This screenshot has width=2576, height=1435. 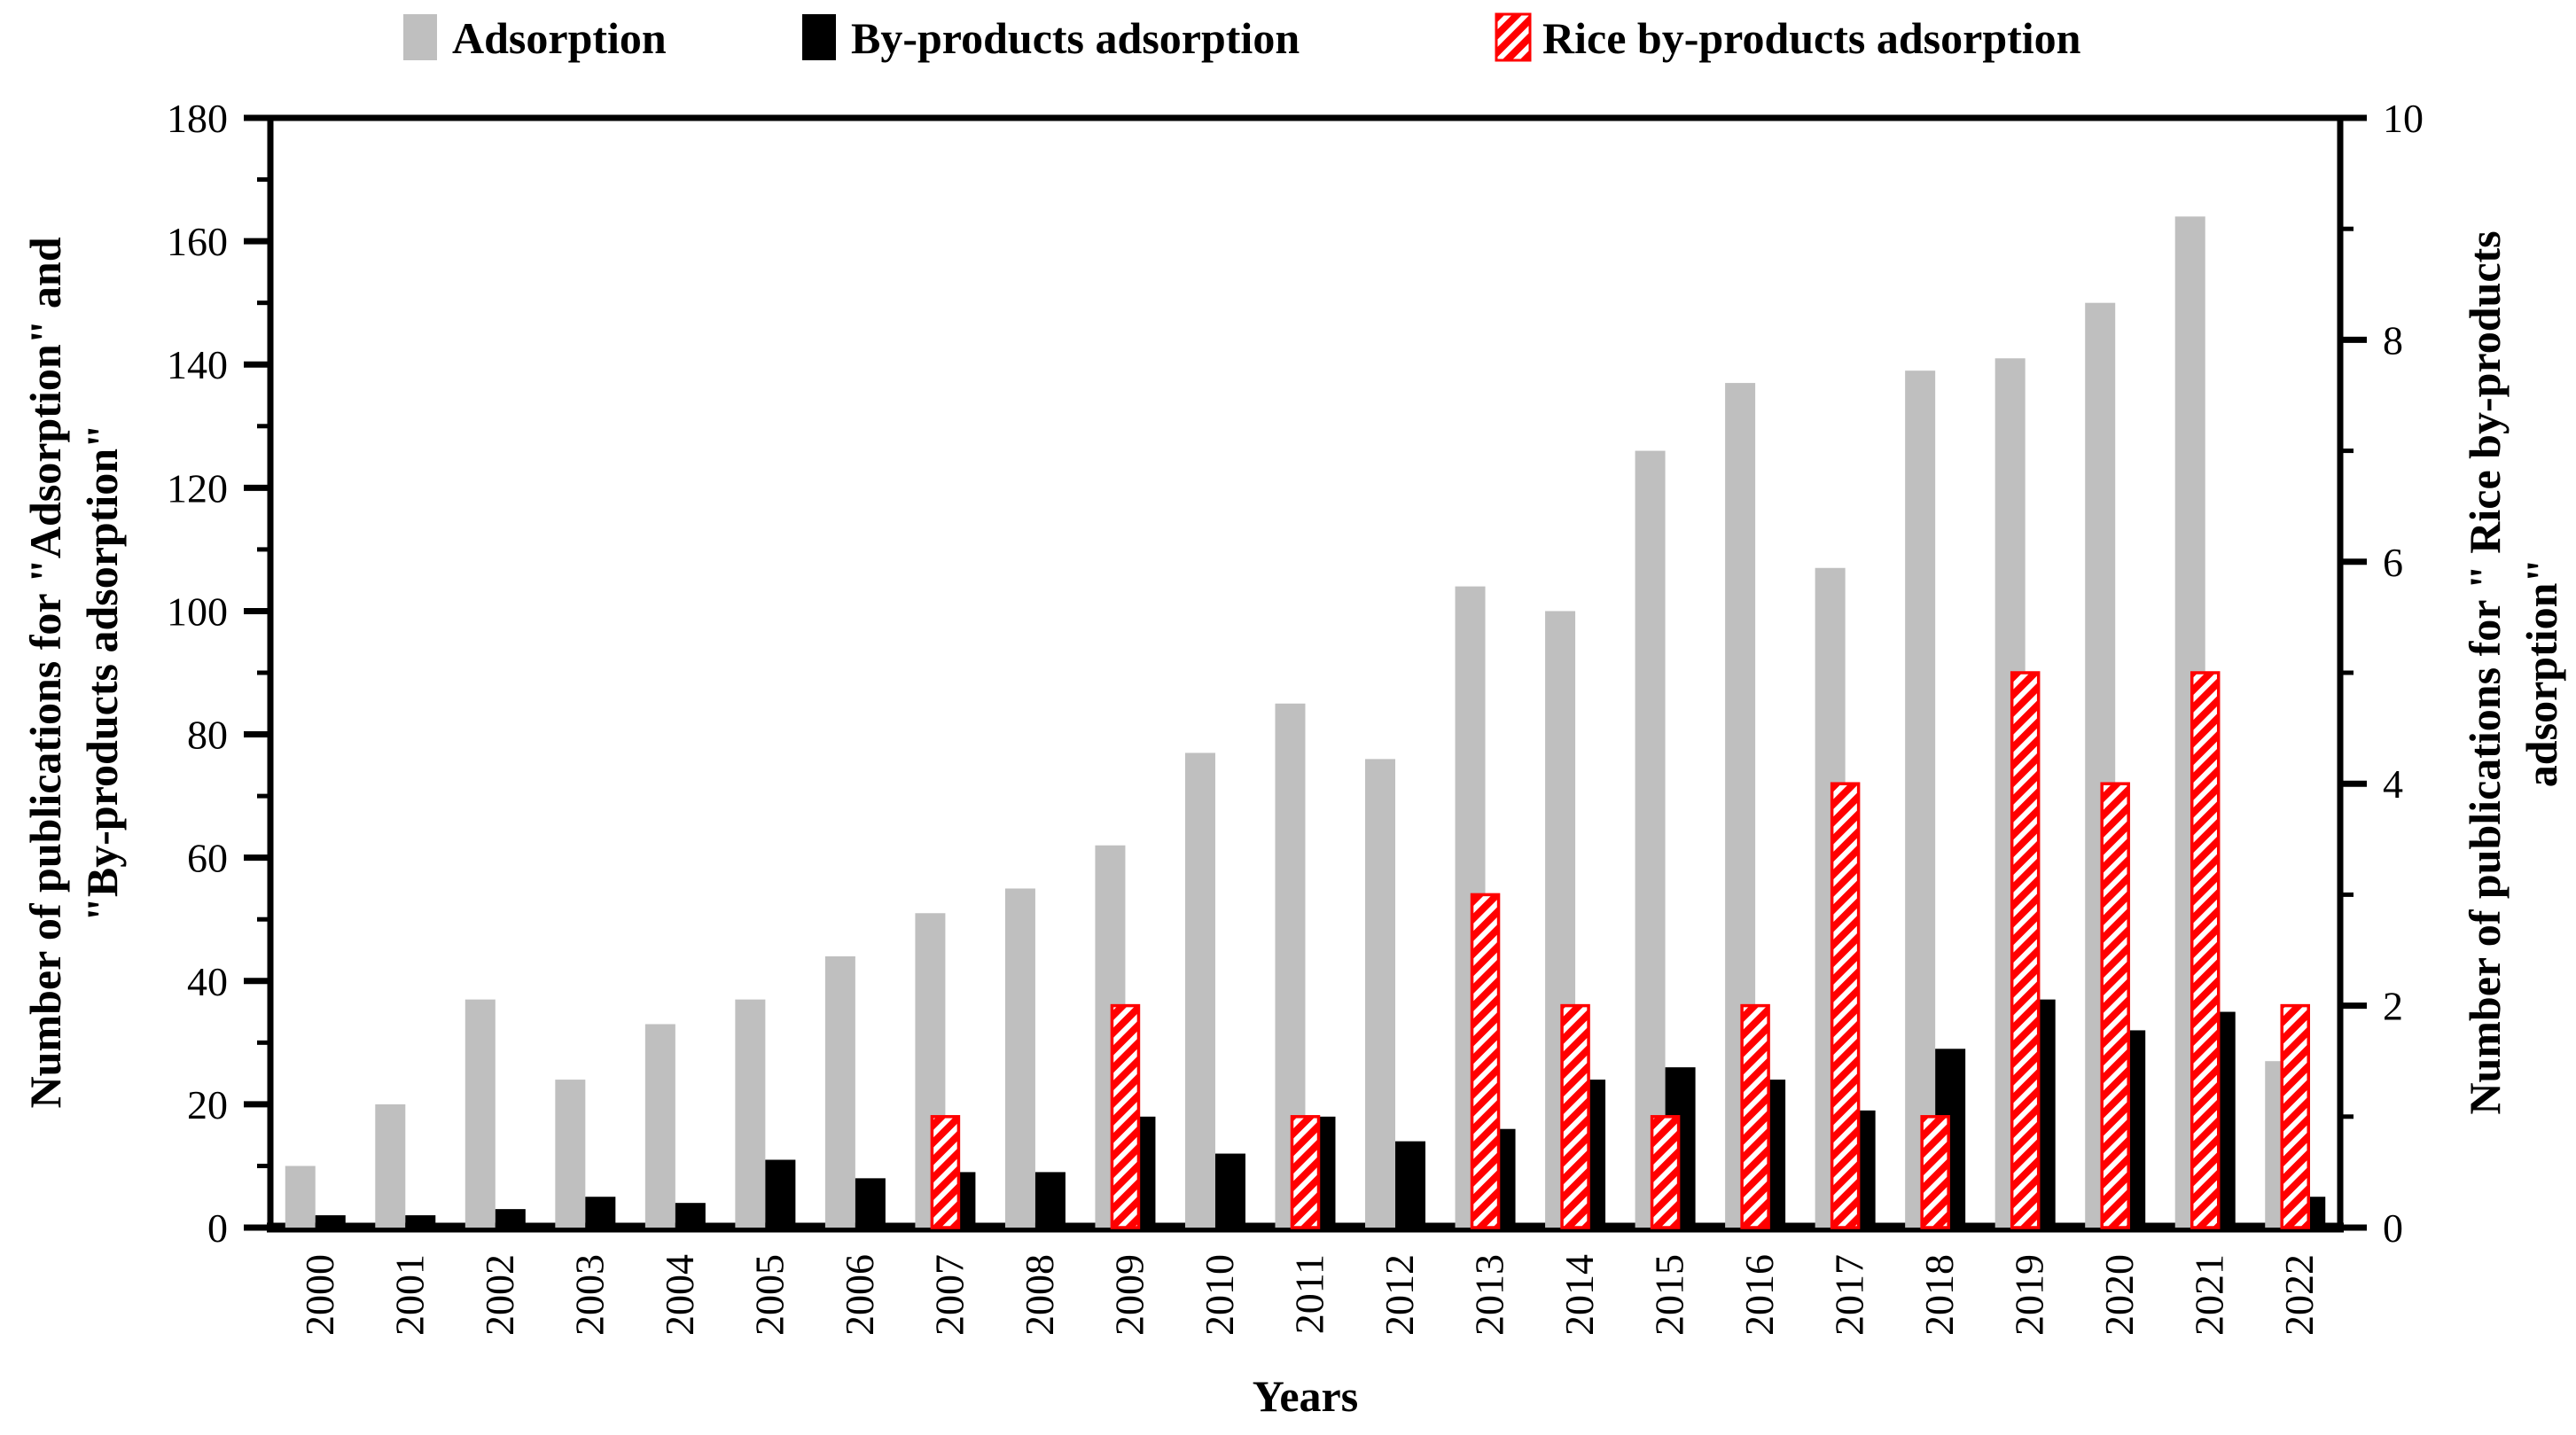 What do you see at coordinates (217, 1228) in the screenshot?
I see `left-axis-tick-label: 0` at bounding box center [217, 1228].